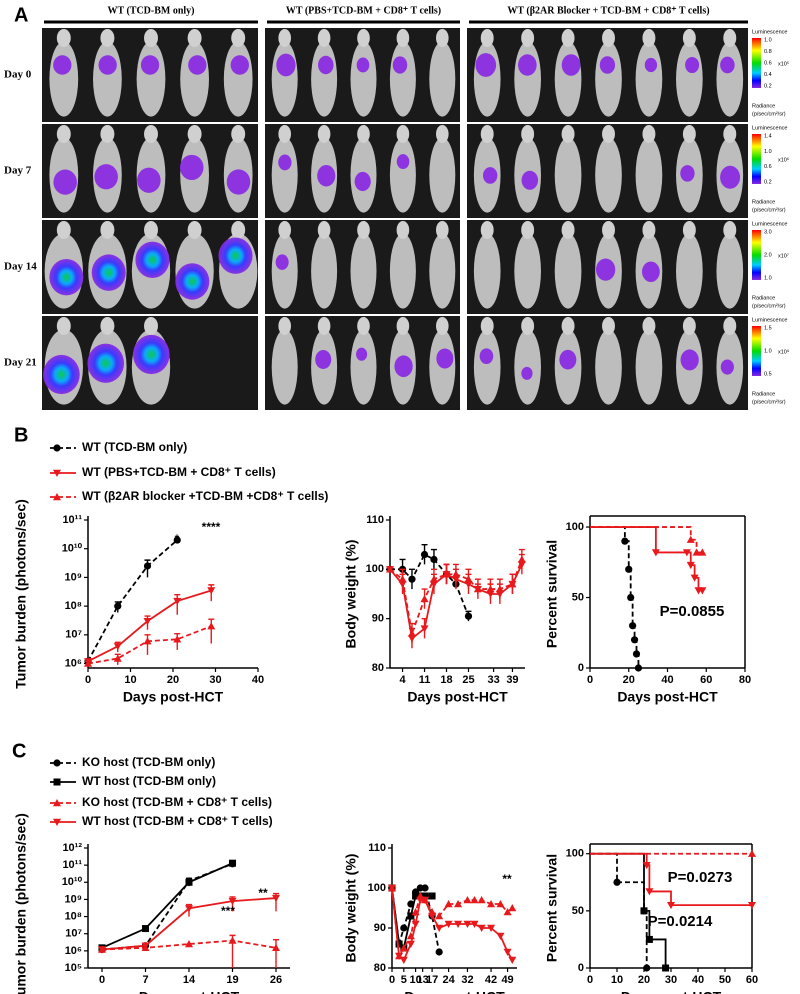 The image size is (800, 994). I want to click on y-tick-label: 10¹², so click(72, 848).